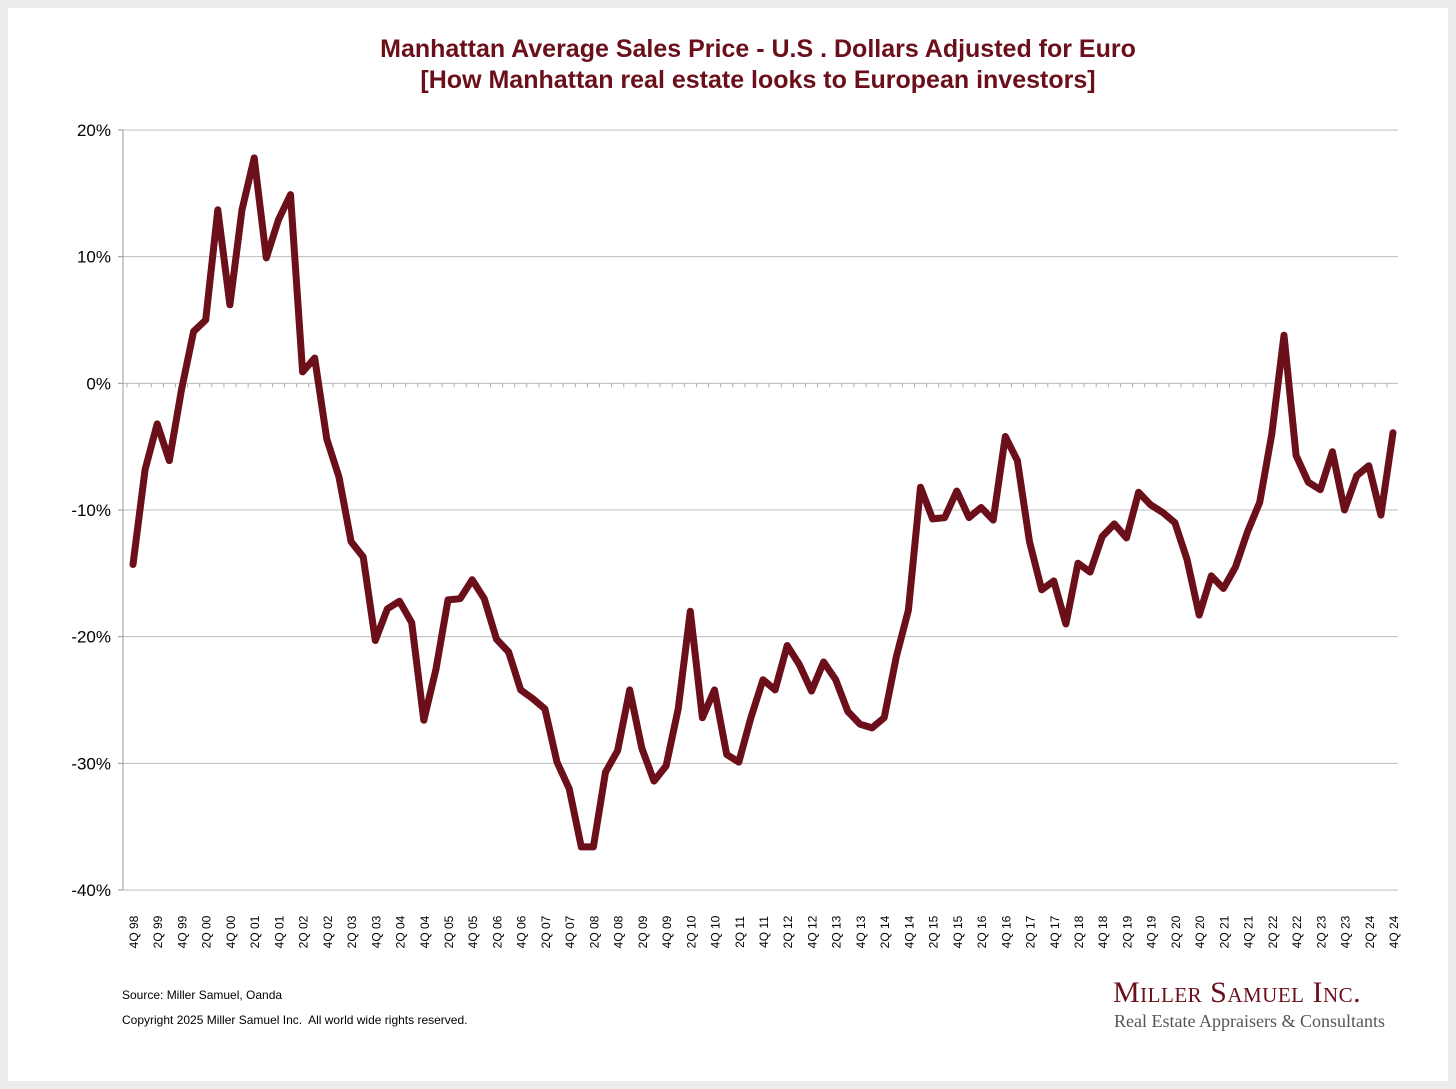 The width and height of the screenshot is (1456, 1089). I want to click on x-tick-label: 2Q 10, so click(691, 931).